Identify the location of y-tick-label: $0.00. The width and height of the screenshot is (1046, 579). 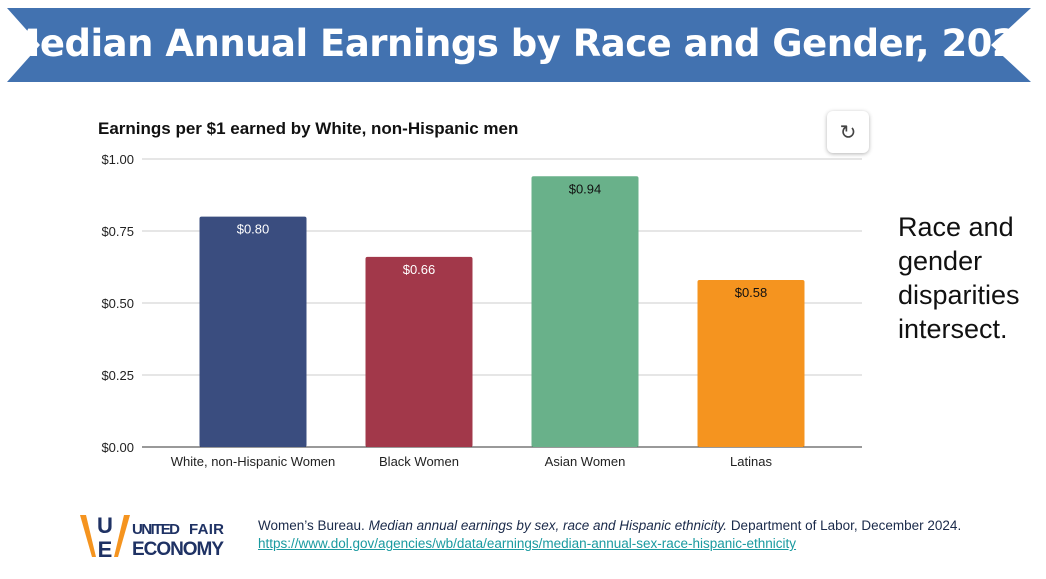
(117, 447).